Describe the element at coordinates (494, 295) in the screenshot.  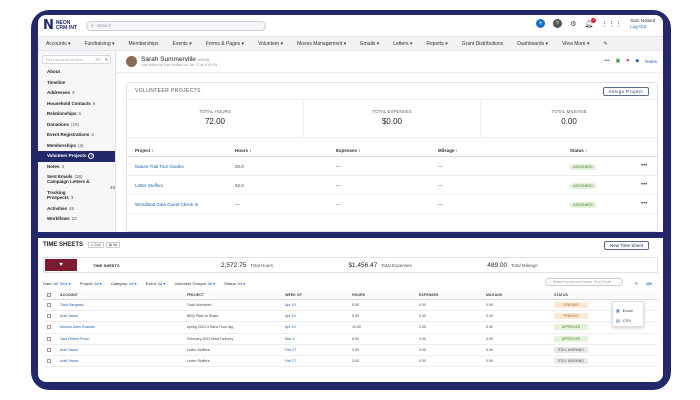
I see `col-mileage: MILEAGE` at that location.